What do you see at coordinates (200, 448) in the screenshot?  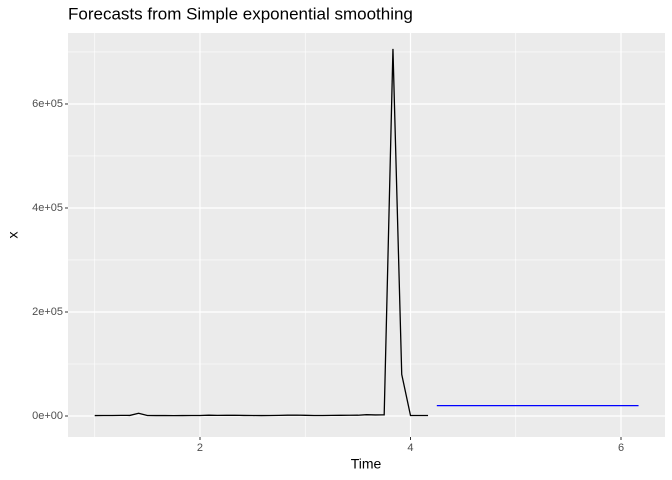 I see `x-tick-label: 2` at bounding box center [200, 448].